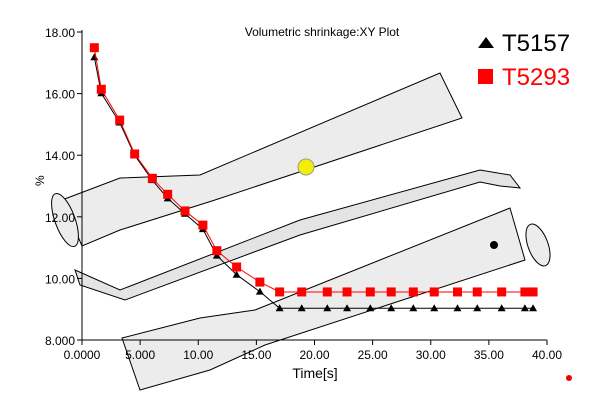  I want to click on y-tick-label: 8.000, so click(60, 341).